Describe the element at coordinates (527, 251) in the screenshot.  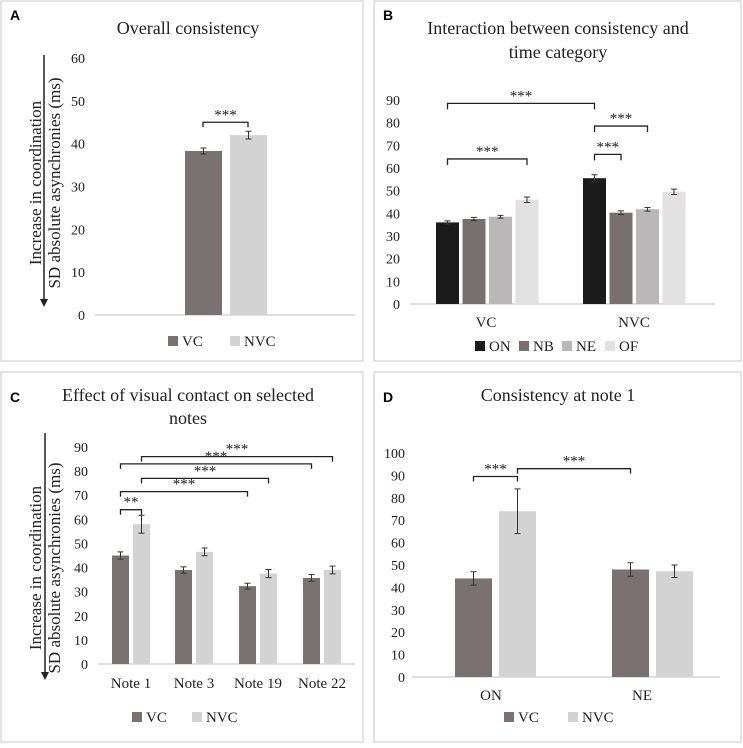
I see `bar-of` at that location.